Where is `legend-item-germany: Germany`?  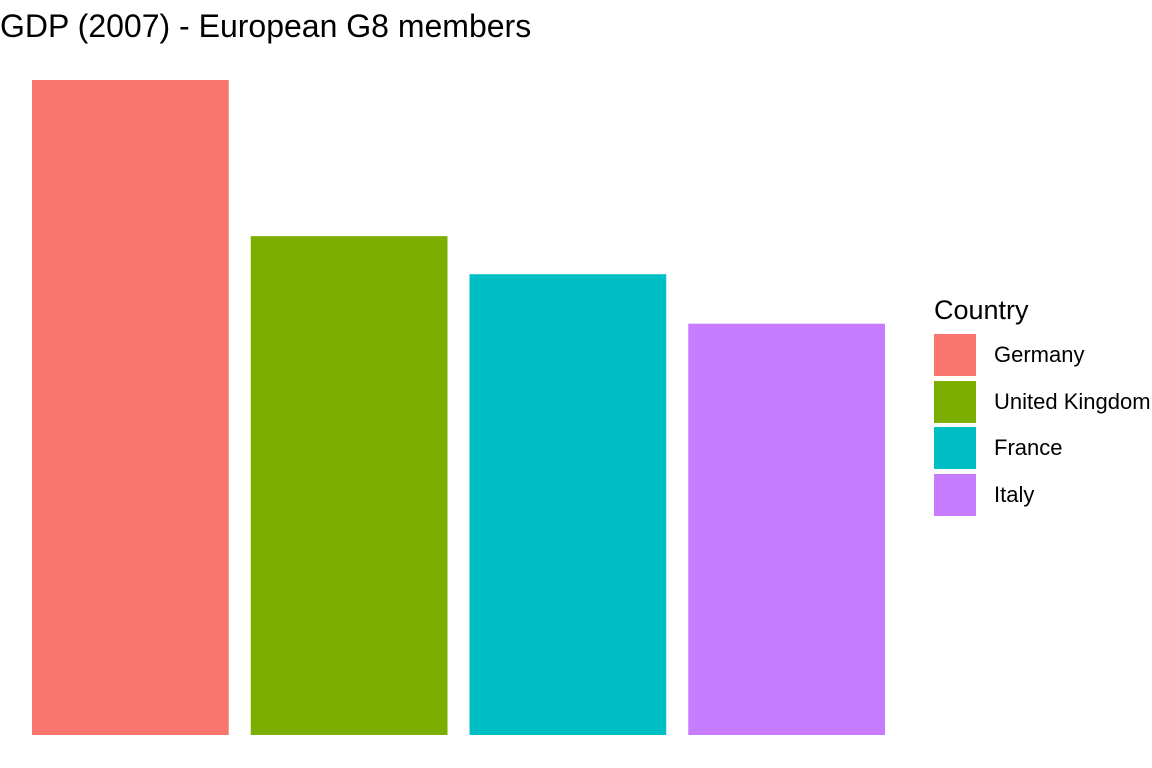
legend-item-germany: Germany is located at coordinates (1042, 355).